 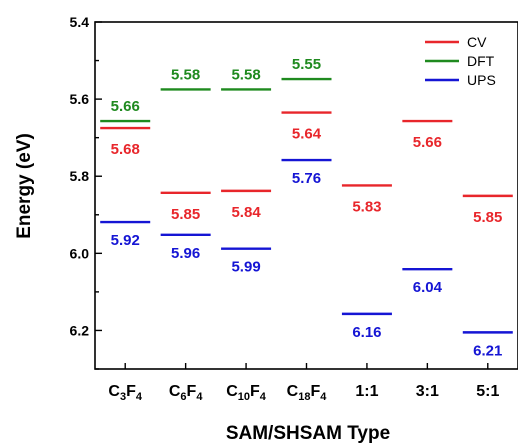 I want to click on x-tick-label: C10F4, so click(x=246, y=393).